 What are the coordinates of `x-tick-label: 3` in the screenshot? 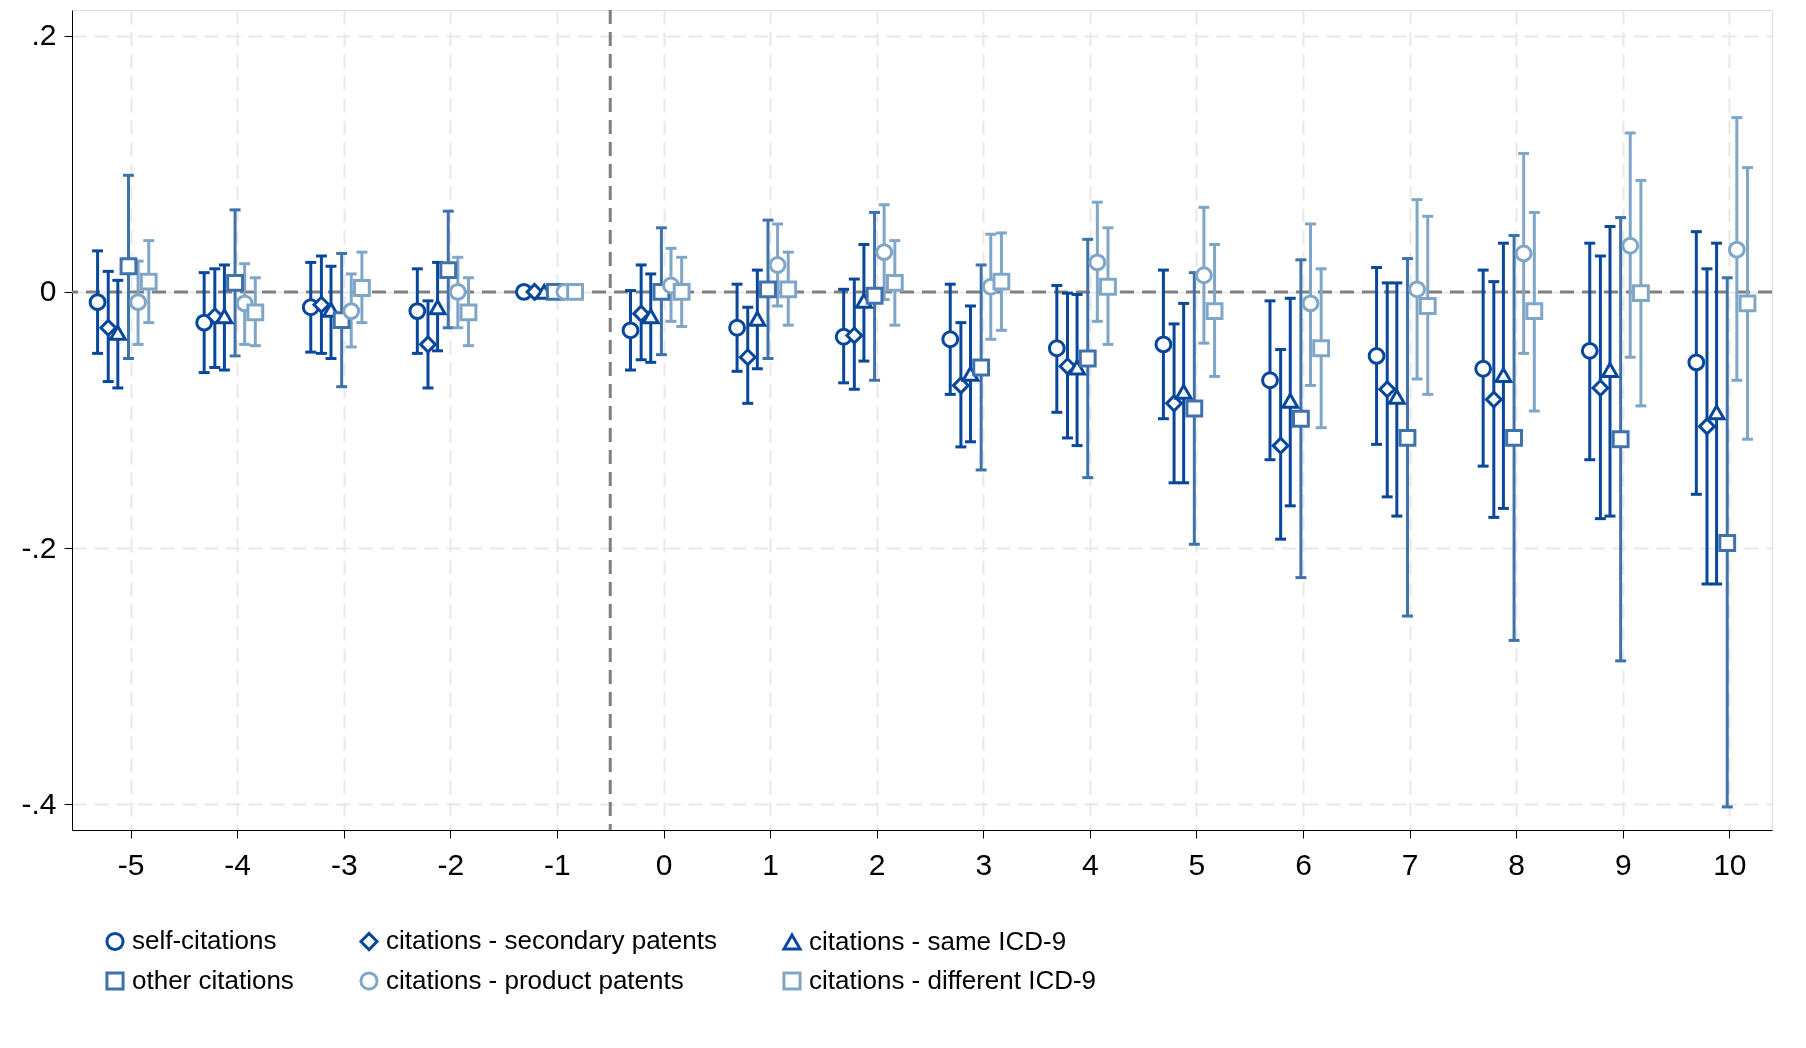 It's located at (984, 864).